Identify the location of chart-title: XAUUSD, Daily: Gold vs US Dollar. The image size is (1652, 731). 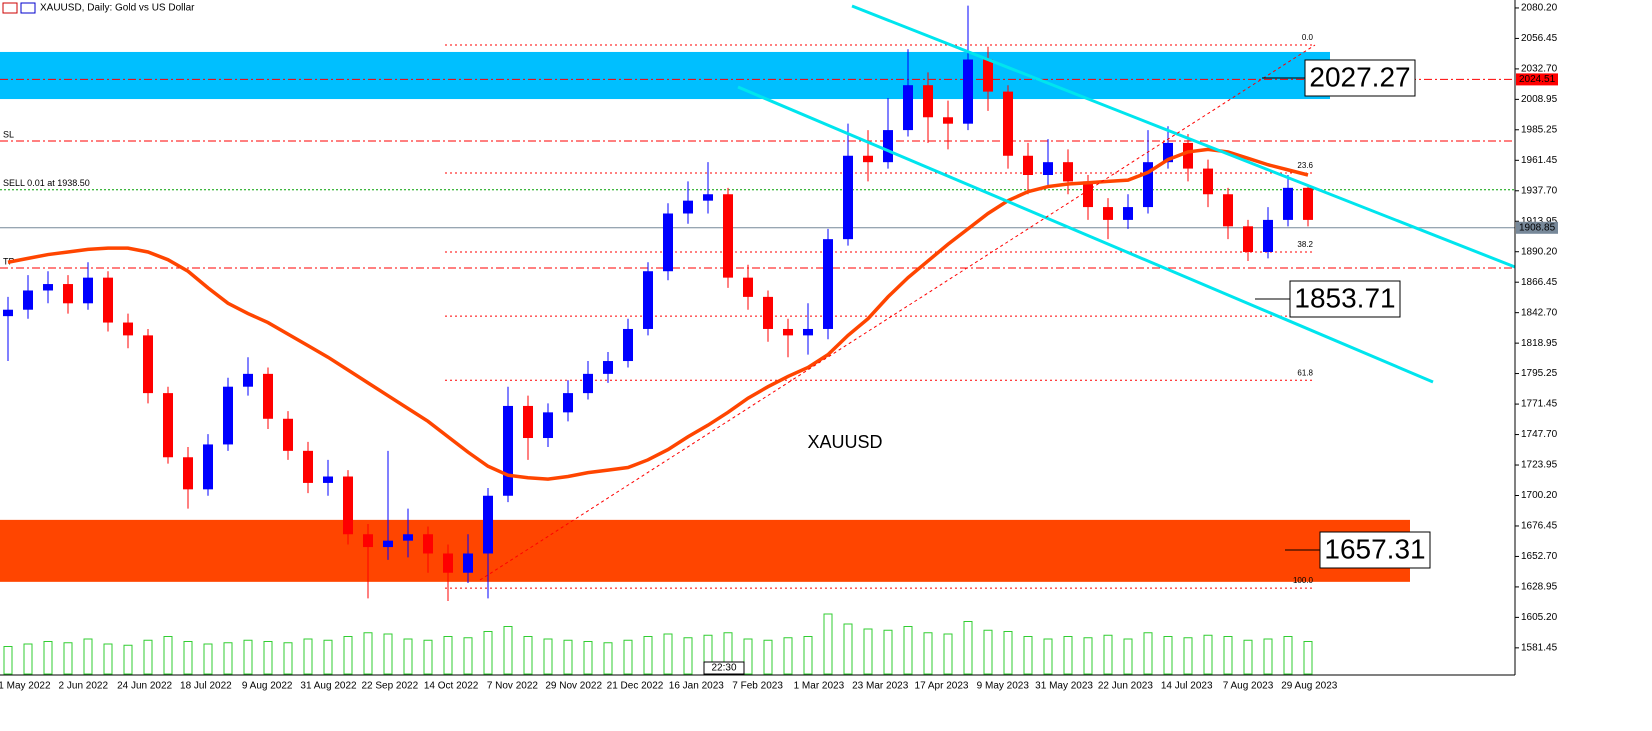
(117, 8).